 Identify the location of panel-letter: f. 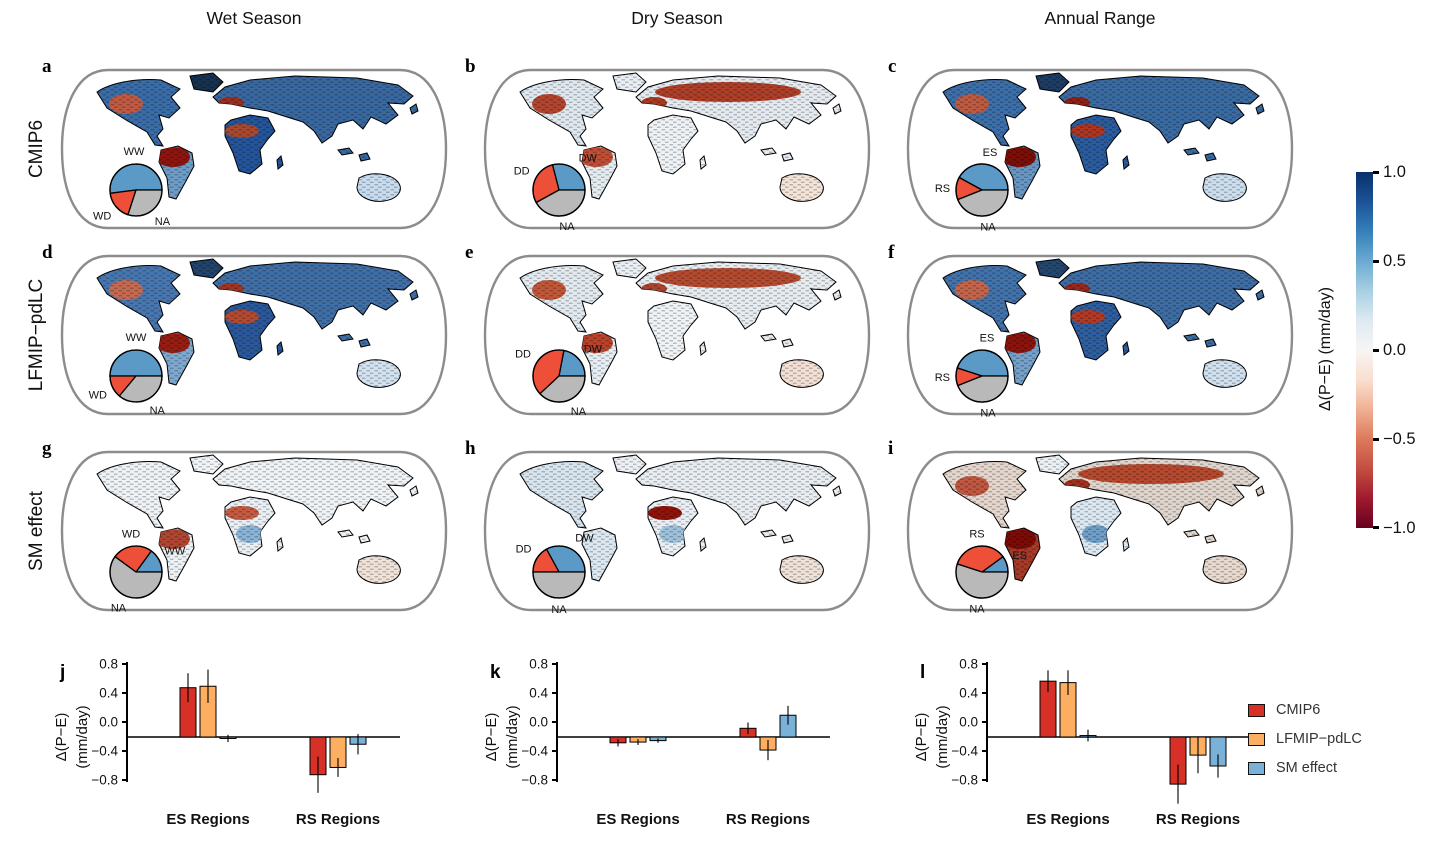
(891, 252).